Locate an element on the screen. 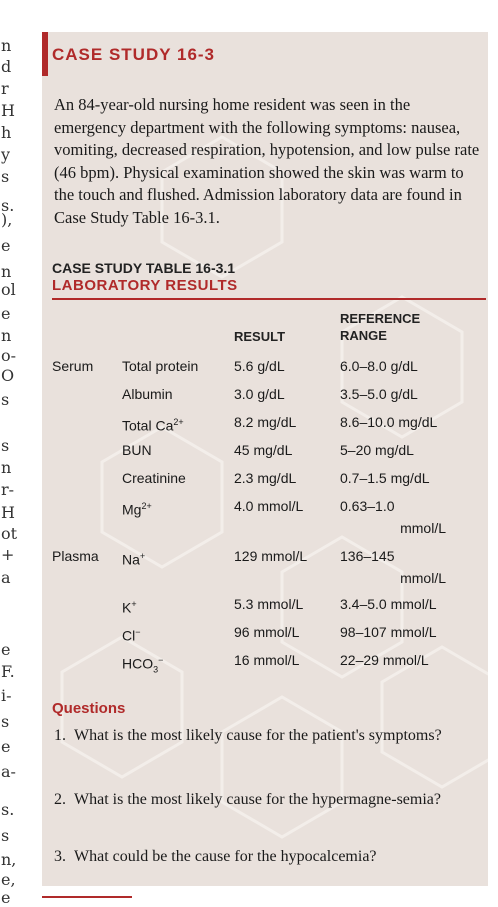 The width and height of the screenshot is (498, 907). test-name: BUN is located at coordinates (137, 450).